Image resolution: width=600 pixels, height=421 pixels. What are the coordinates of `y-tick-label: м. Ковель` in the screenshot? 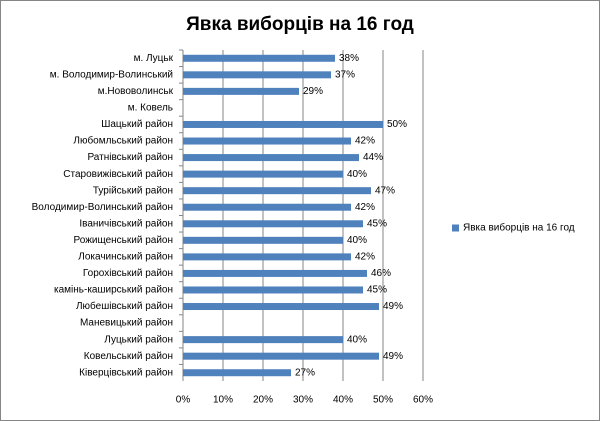 It's located at (150, 108).